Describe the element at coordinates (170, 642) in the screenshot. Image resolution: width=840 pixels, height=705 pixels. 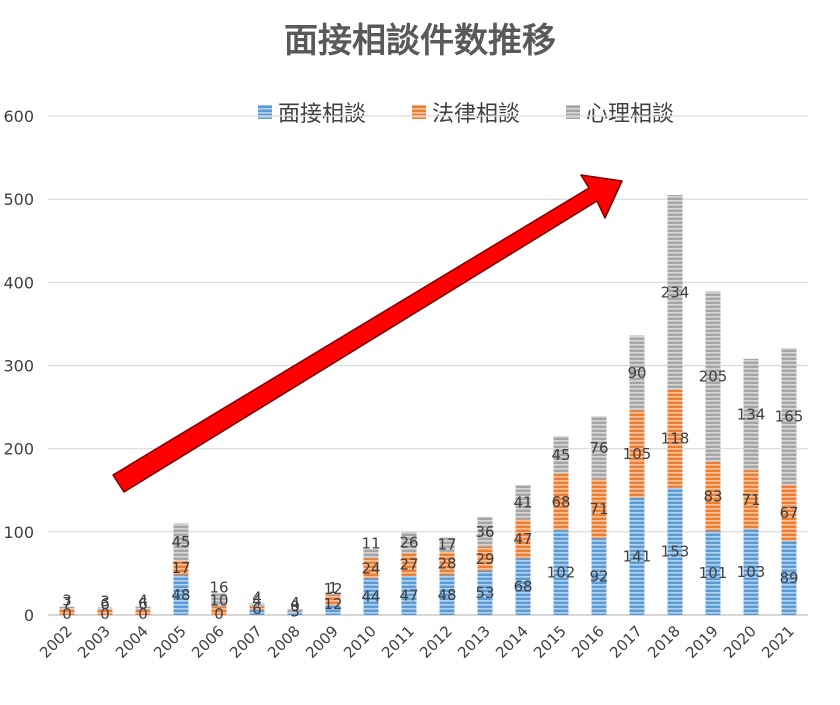
I see `x-tick-label: 2005` at that location.